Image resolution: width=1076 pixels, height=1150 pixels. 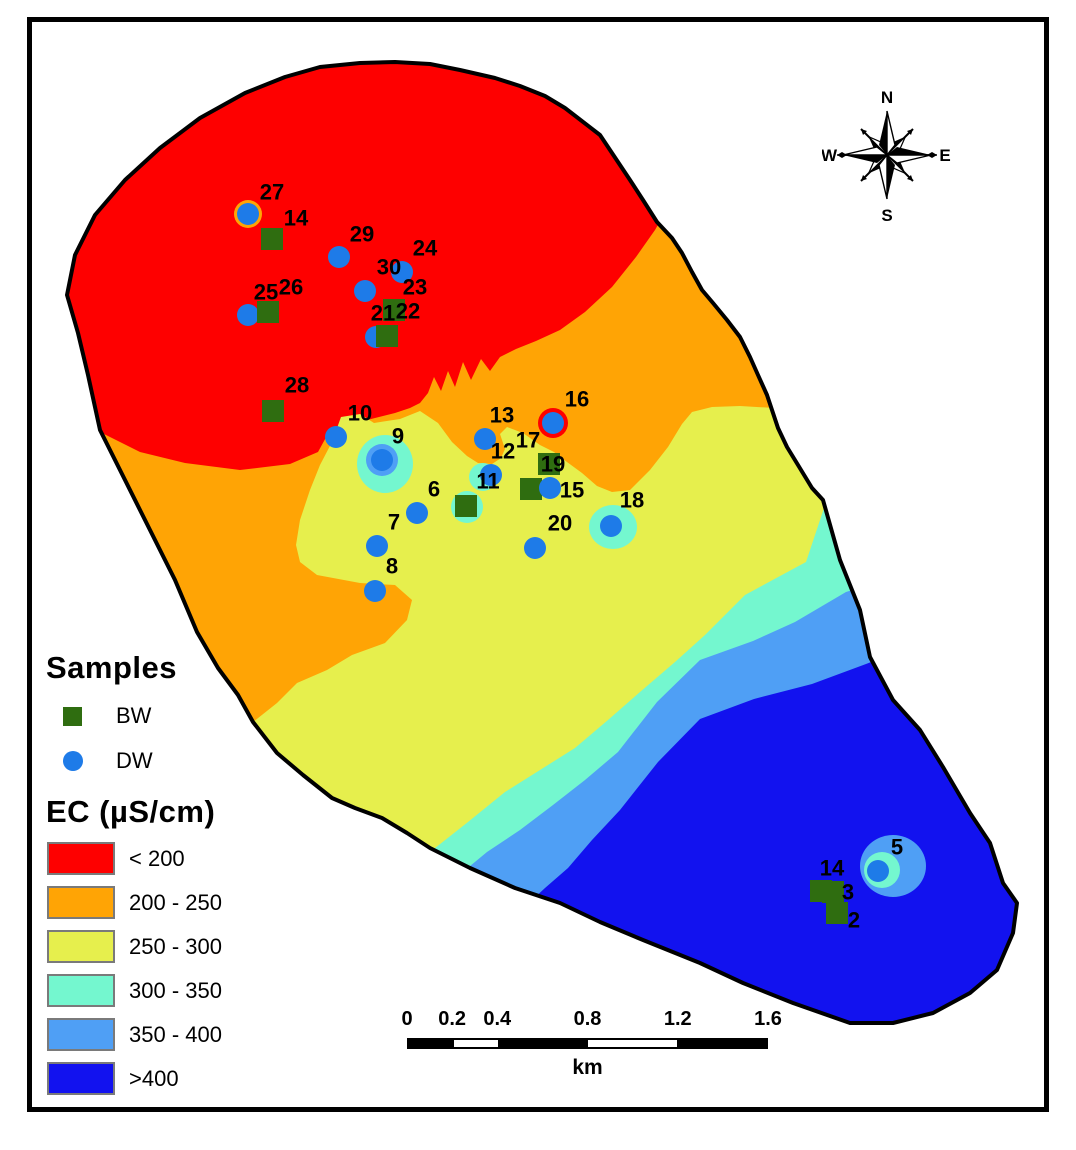 I want to click on sample-label-25: 25, so click(x=266, y=292).